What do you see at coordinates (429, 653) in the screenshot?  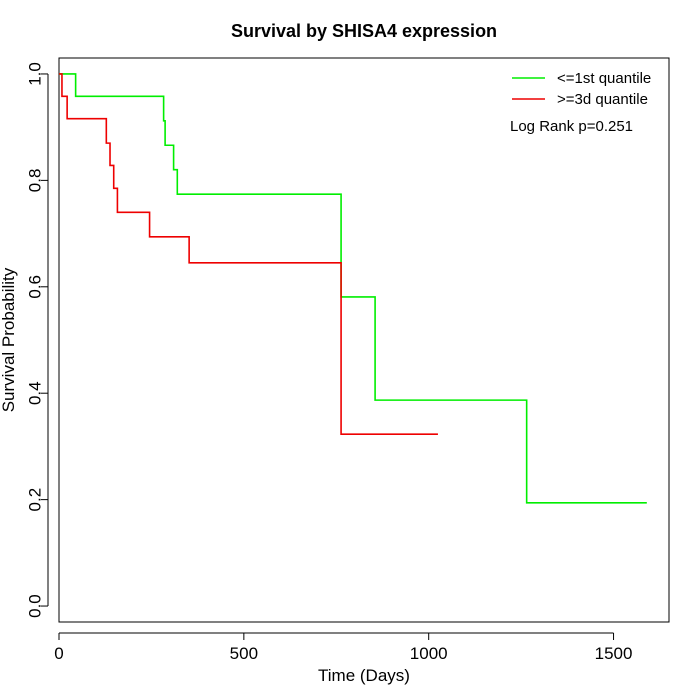 I see `x-tick-label: 1000` at bounding box center [429, 653].